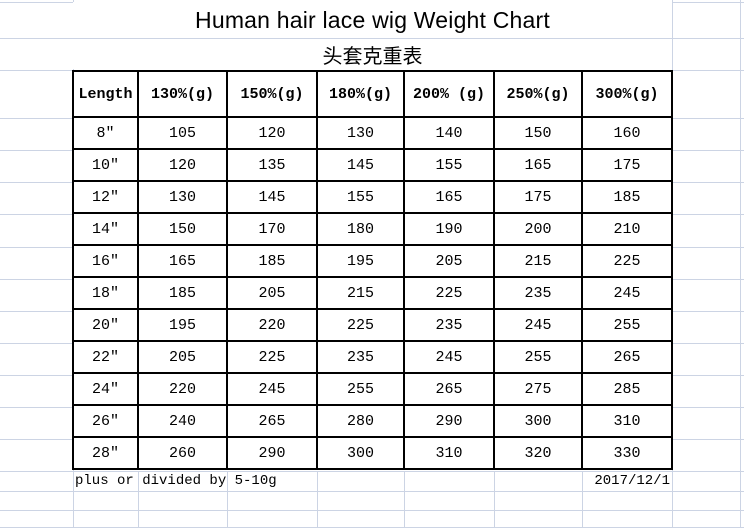  I want to click on table-row: 14″ 150 170 180 190 200 210, so click(372, 229).